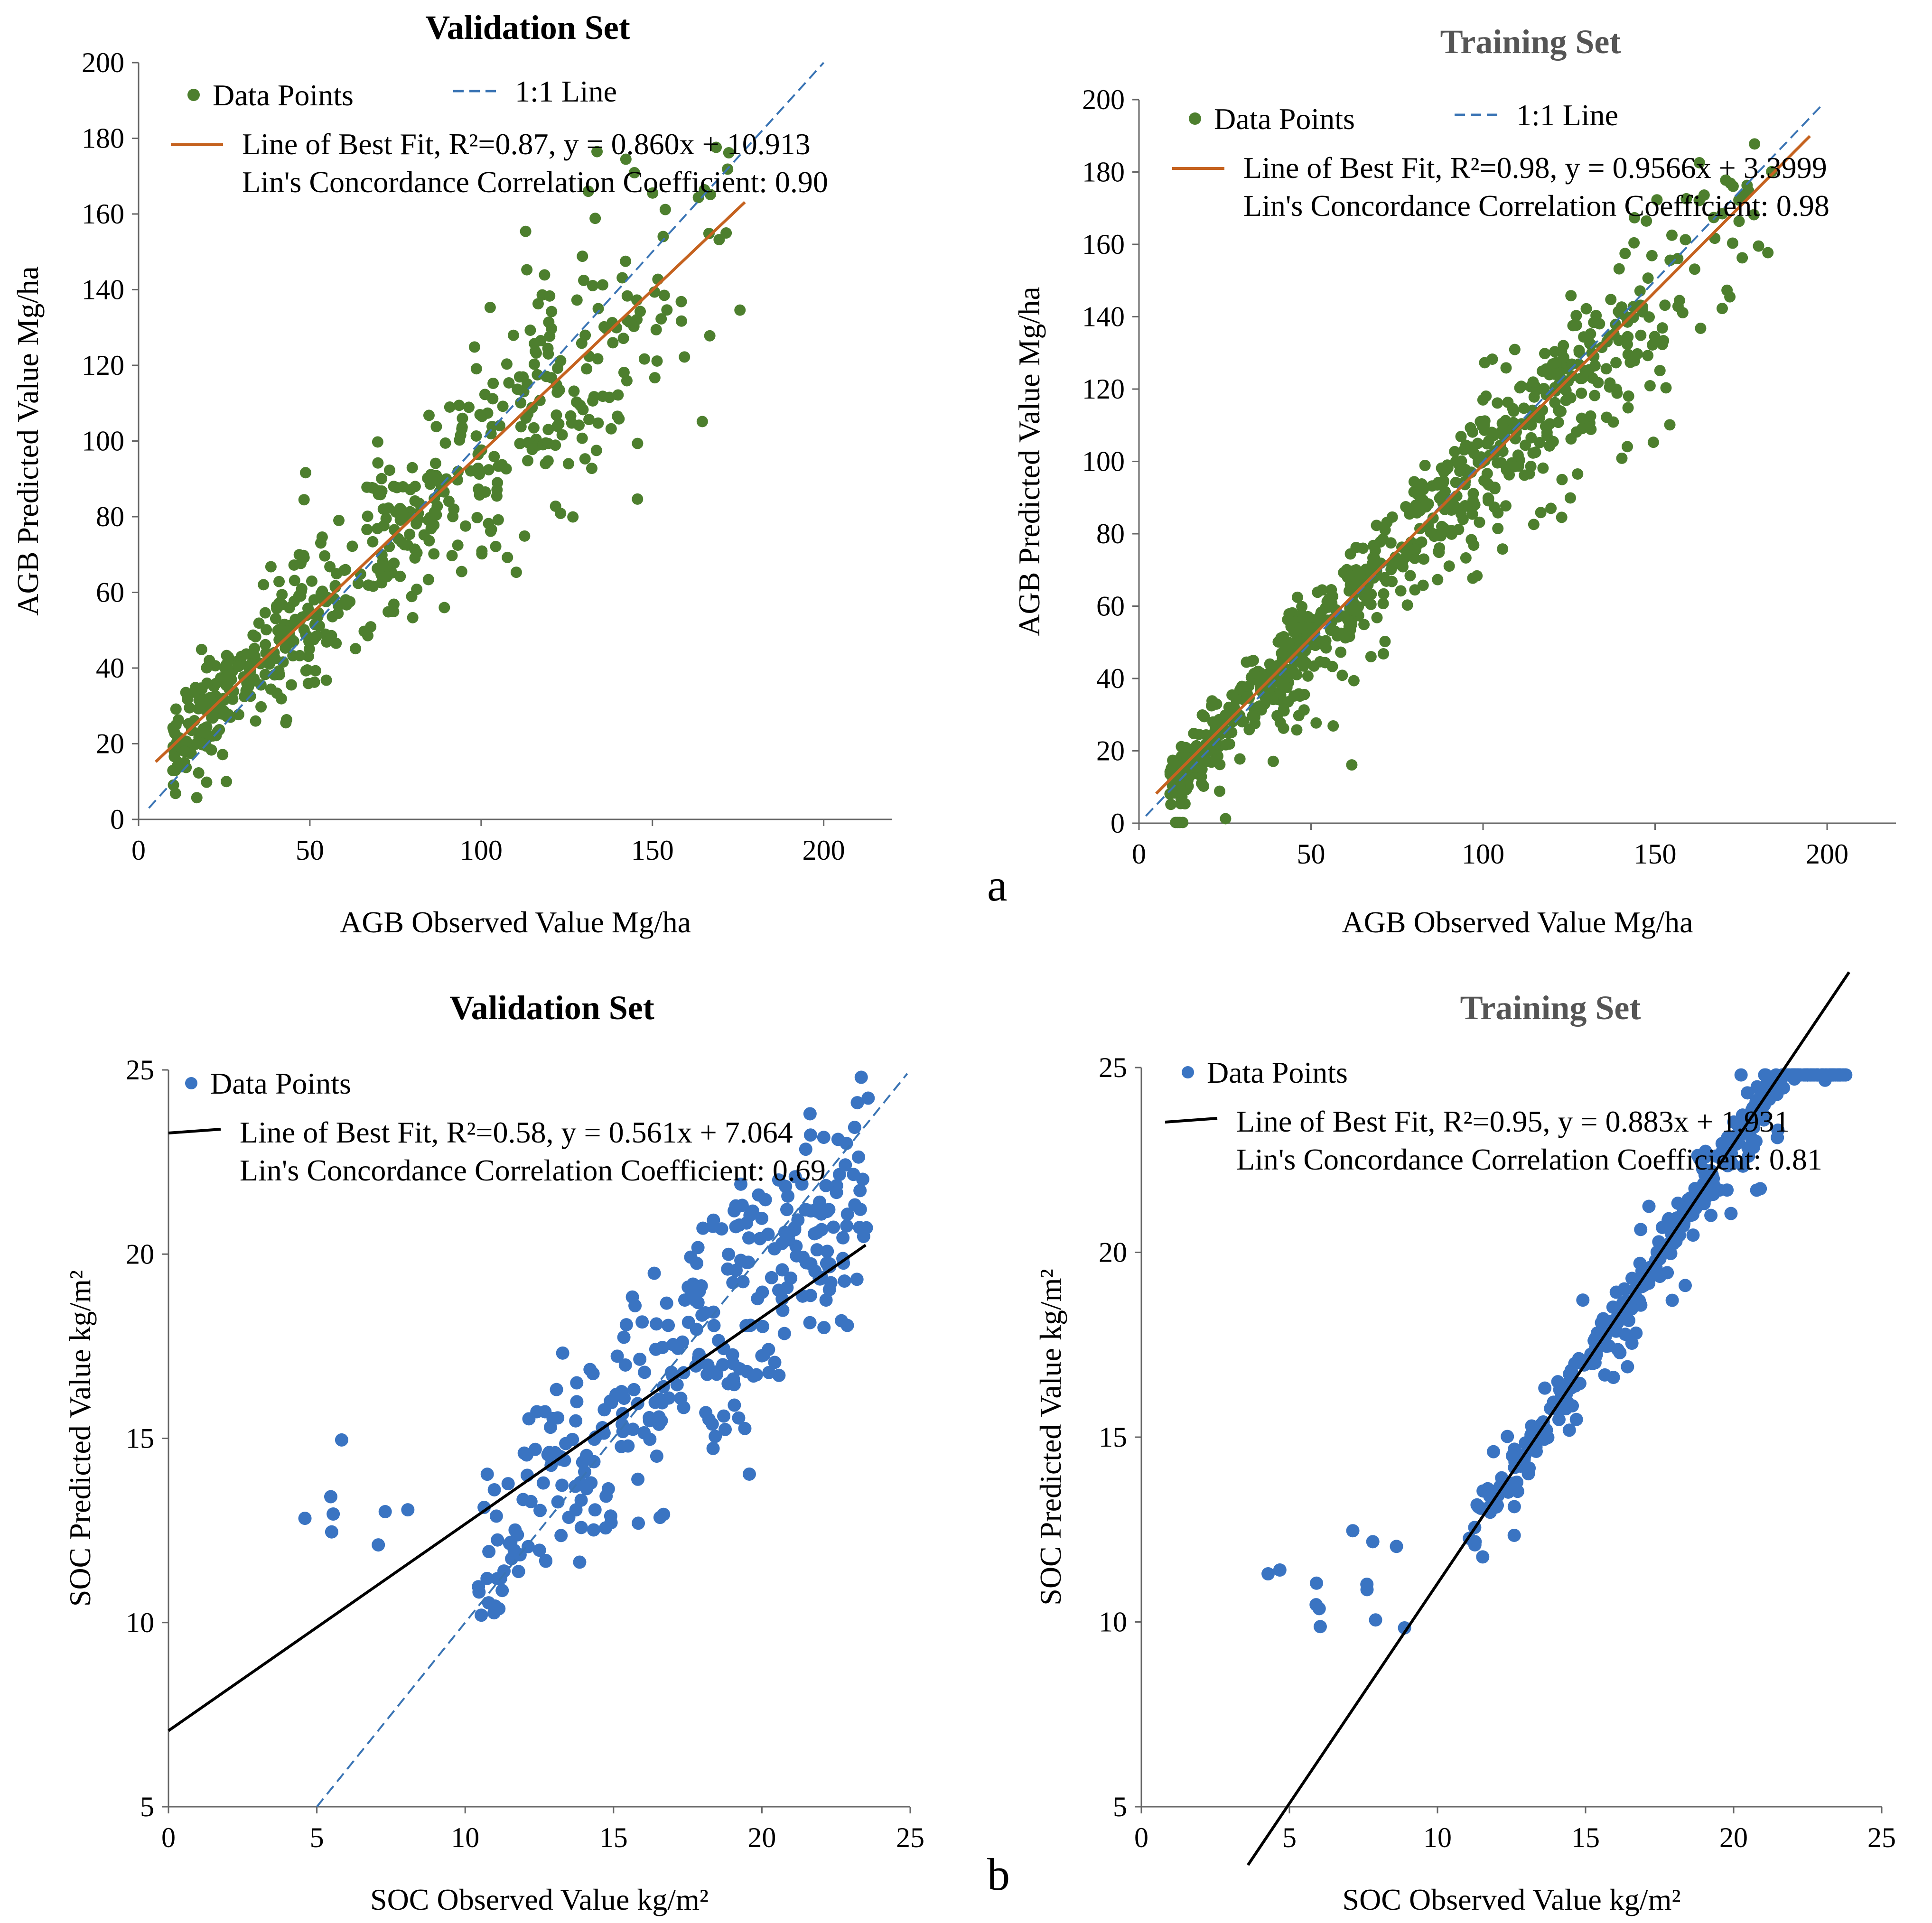  I want to click on one-to-one-line, so click(612, 1440).